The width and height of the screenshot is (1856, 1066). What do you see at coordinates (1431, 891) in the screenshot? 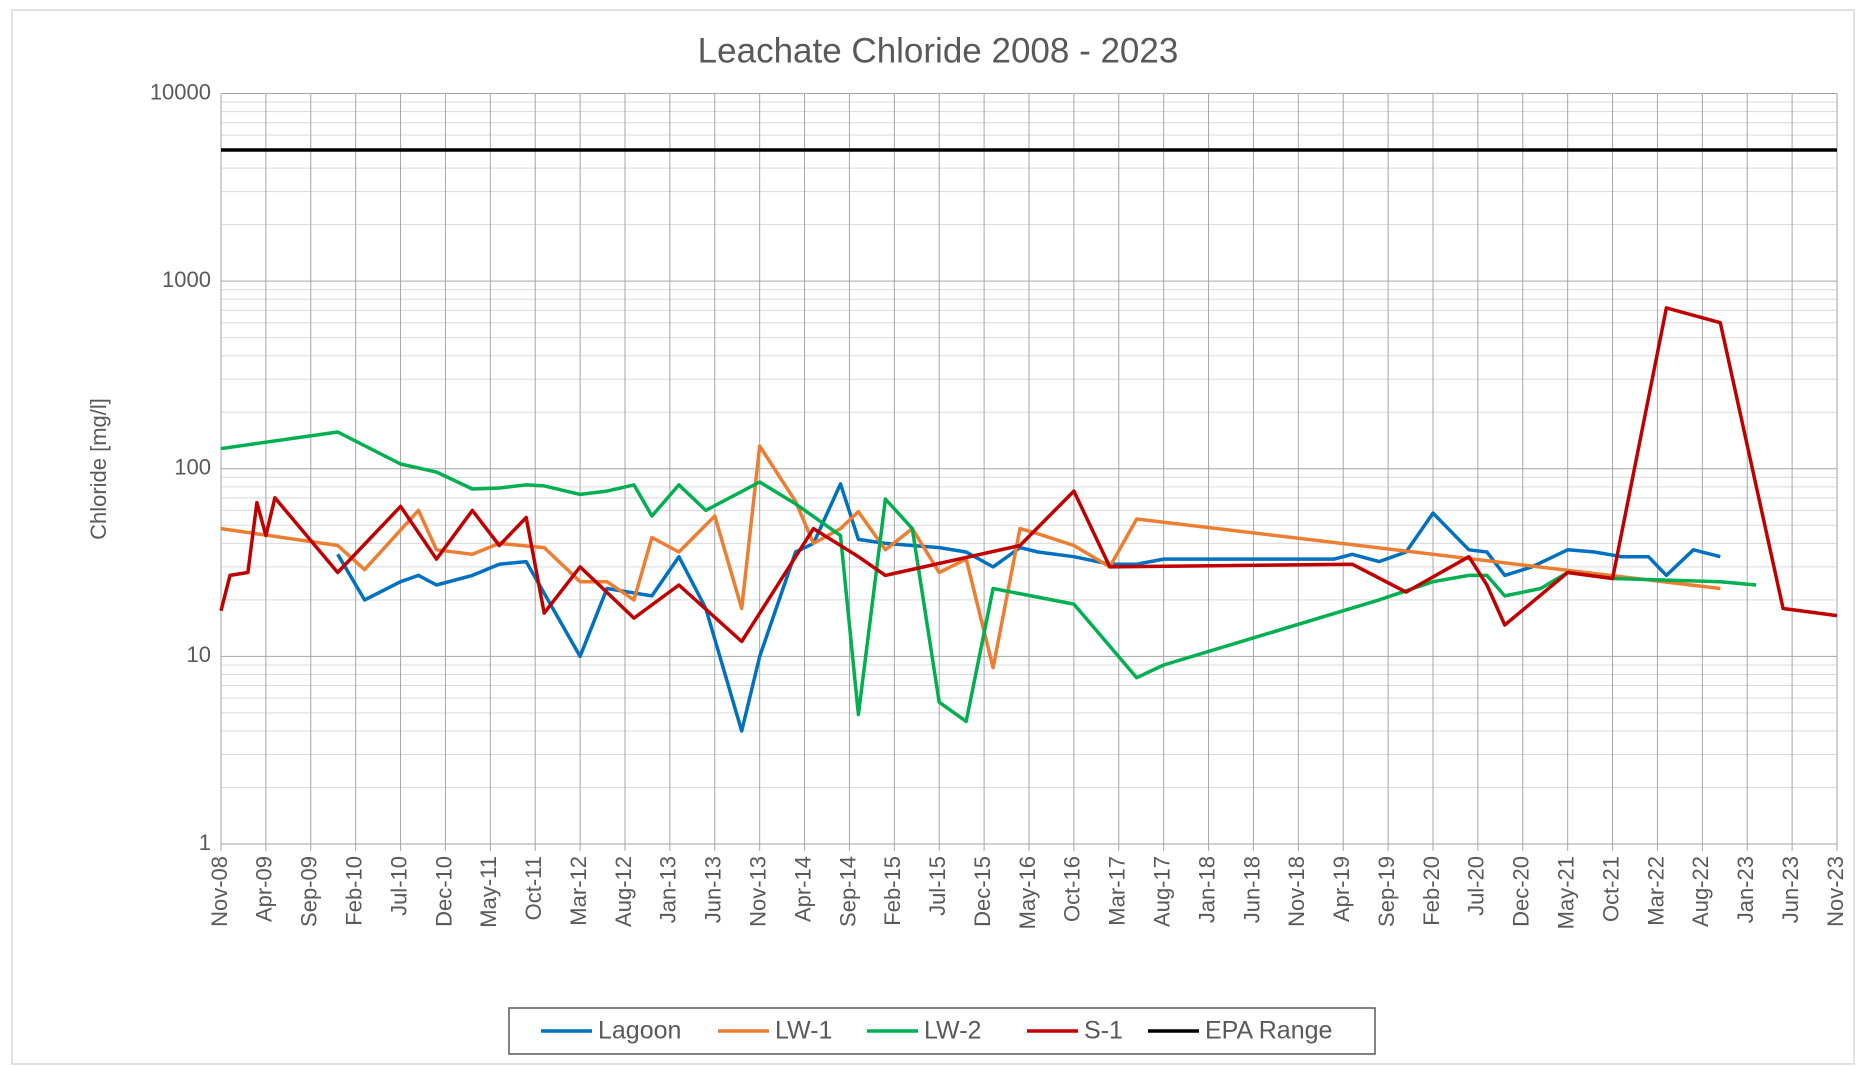
I see `x-tick-label: Feb-20` at bounding box center [1431, 891].